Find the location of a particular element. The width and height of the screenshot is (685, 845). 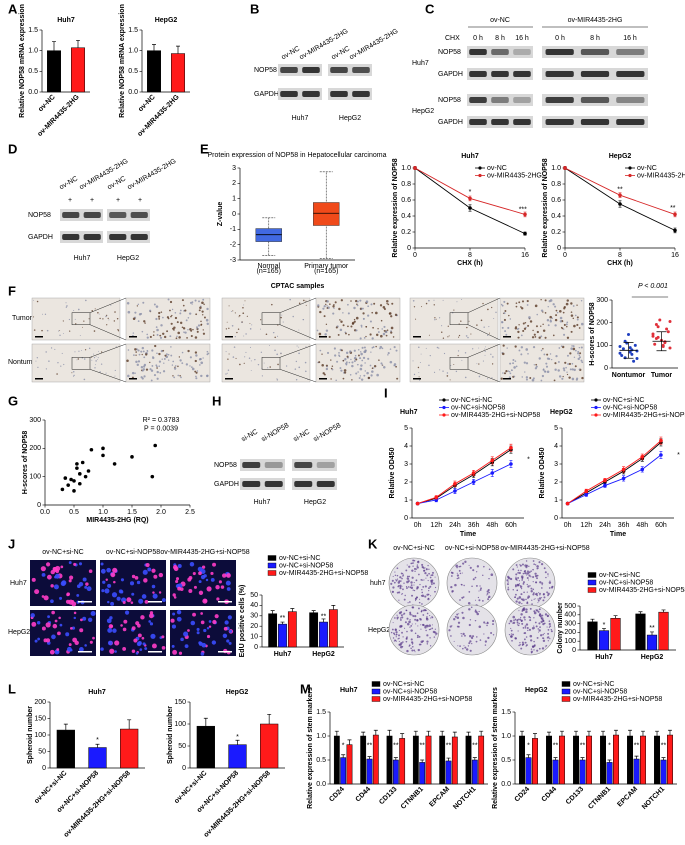

panel-letter: D is located at coordinates (12, 148).